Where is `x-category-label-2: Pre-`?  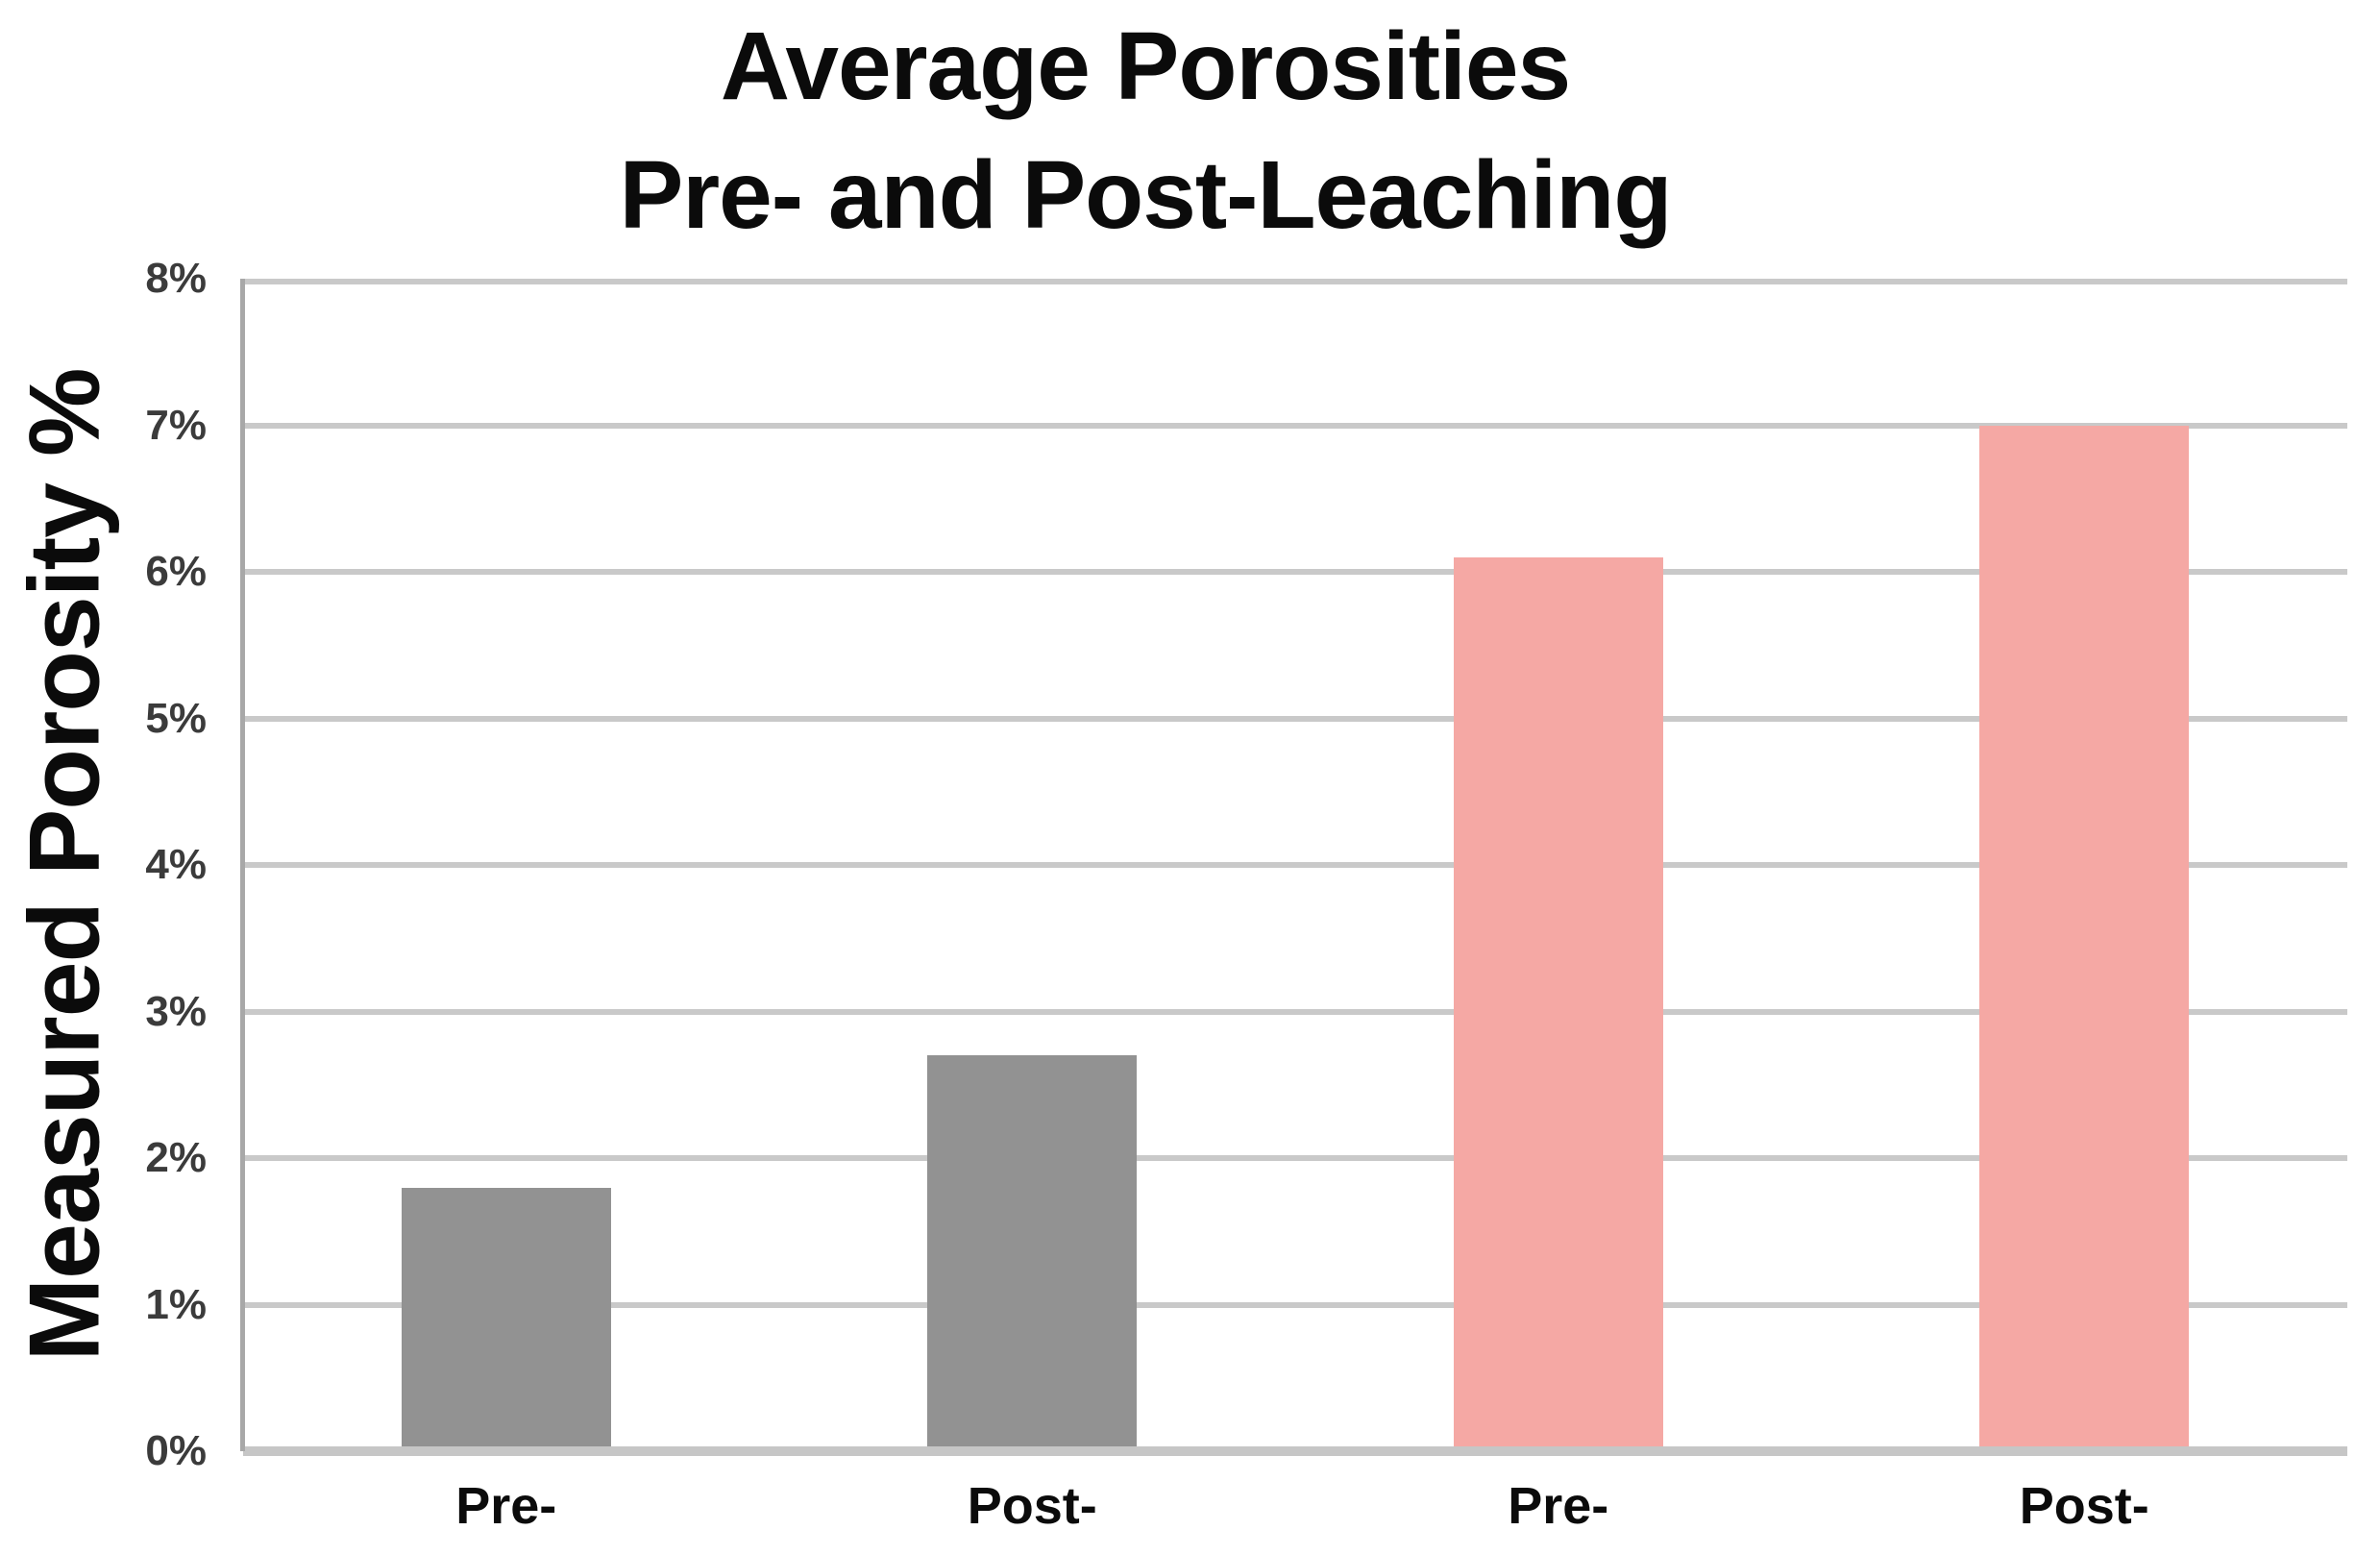
x-category-label-2: Pre- is located at coordinates (1558, 1506).